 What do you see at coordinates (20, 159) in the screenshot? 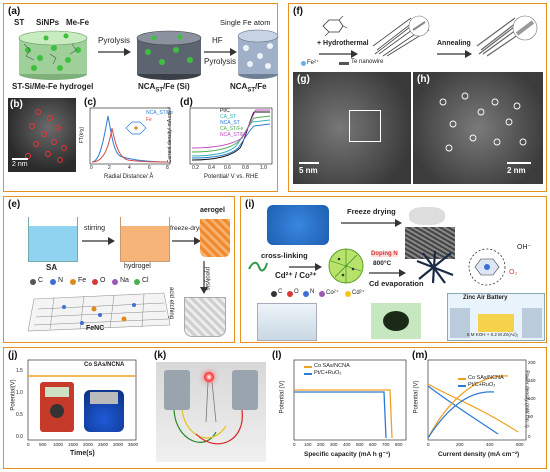
I see `scale-bar` at bounding box center [20, 159].